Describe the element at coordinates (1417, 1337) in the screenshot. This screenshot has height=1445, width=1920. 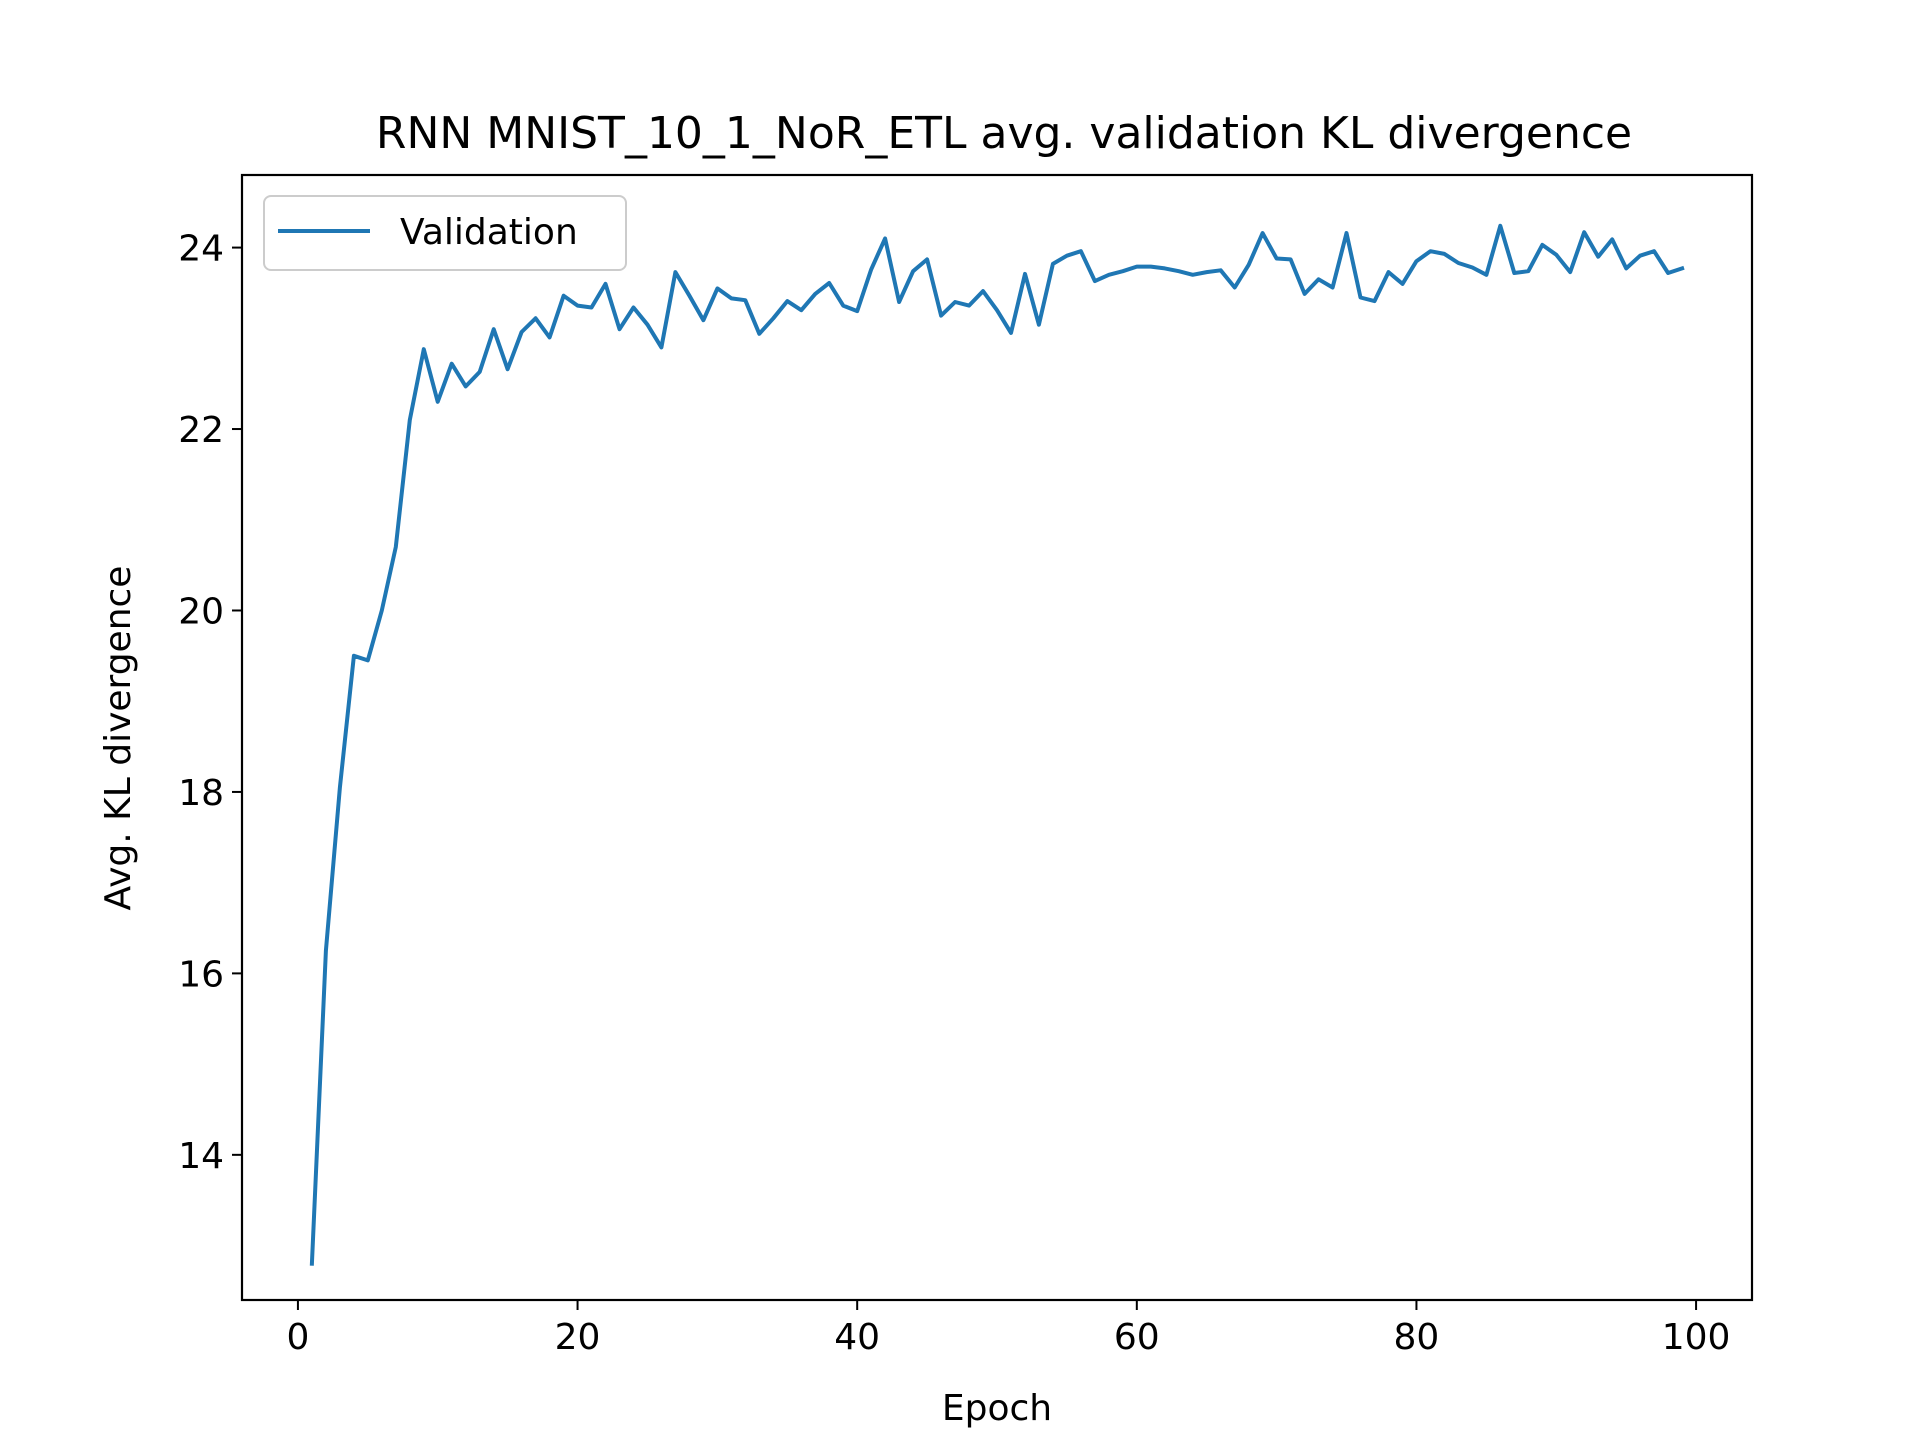
I see `x-tick-label: 80` at that location.